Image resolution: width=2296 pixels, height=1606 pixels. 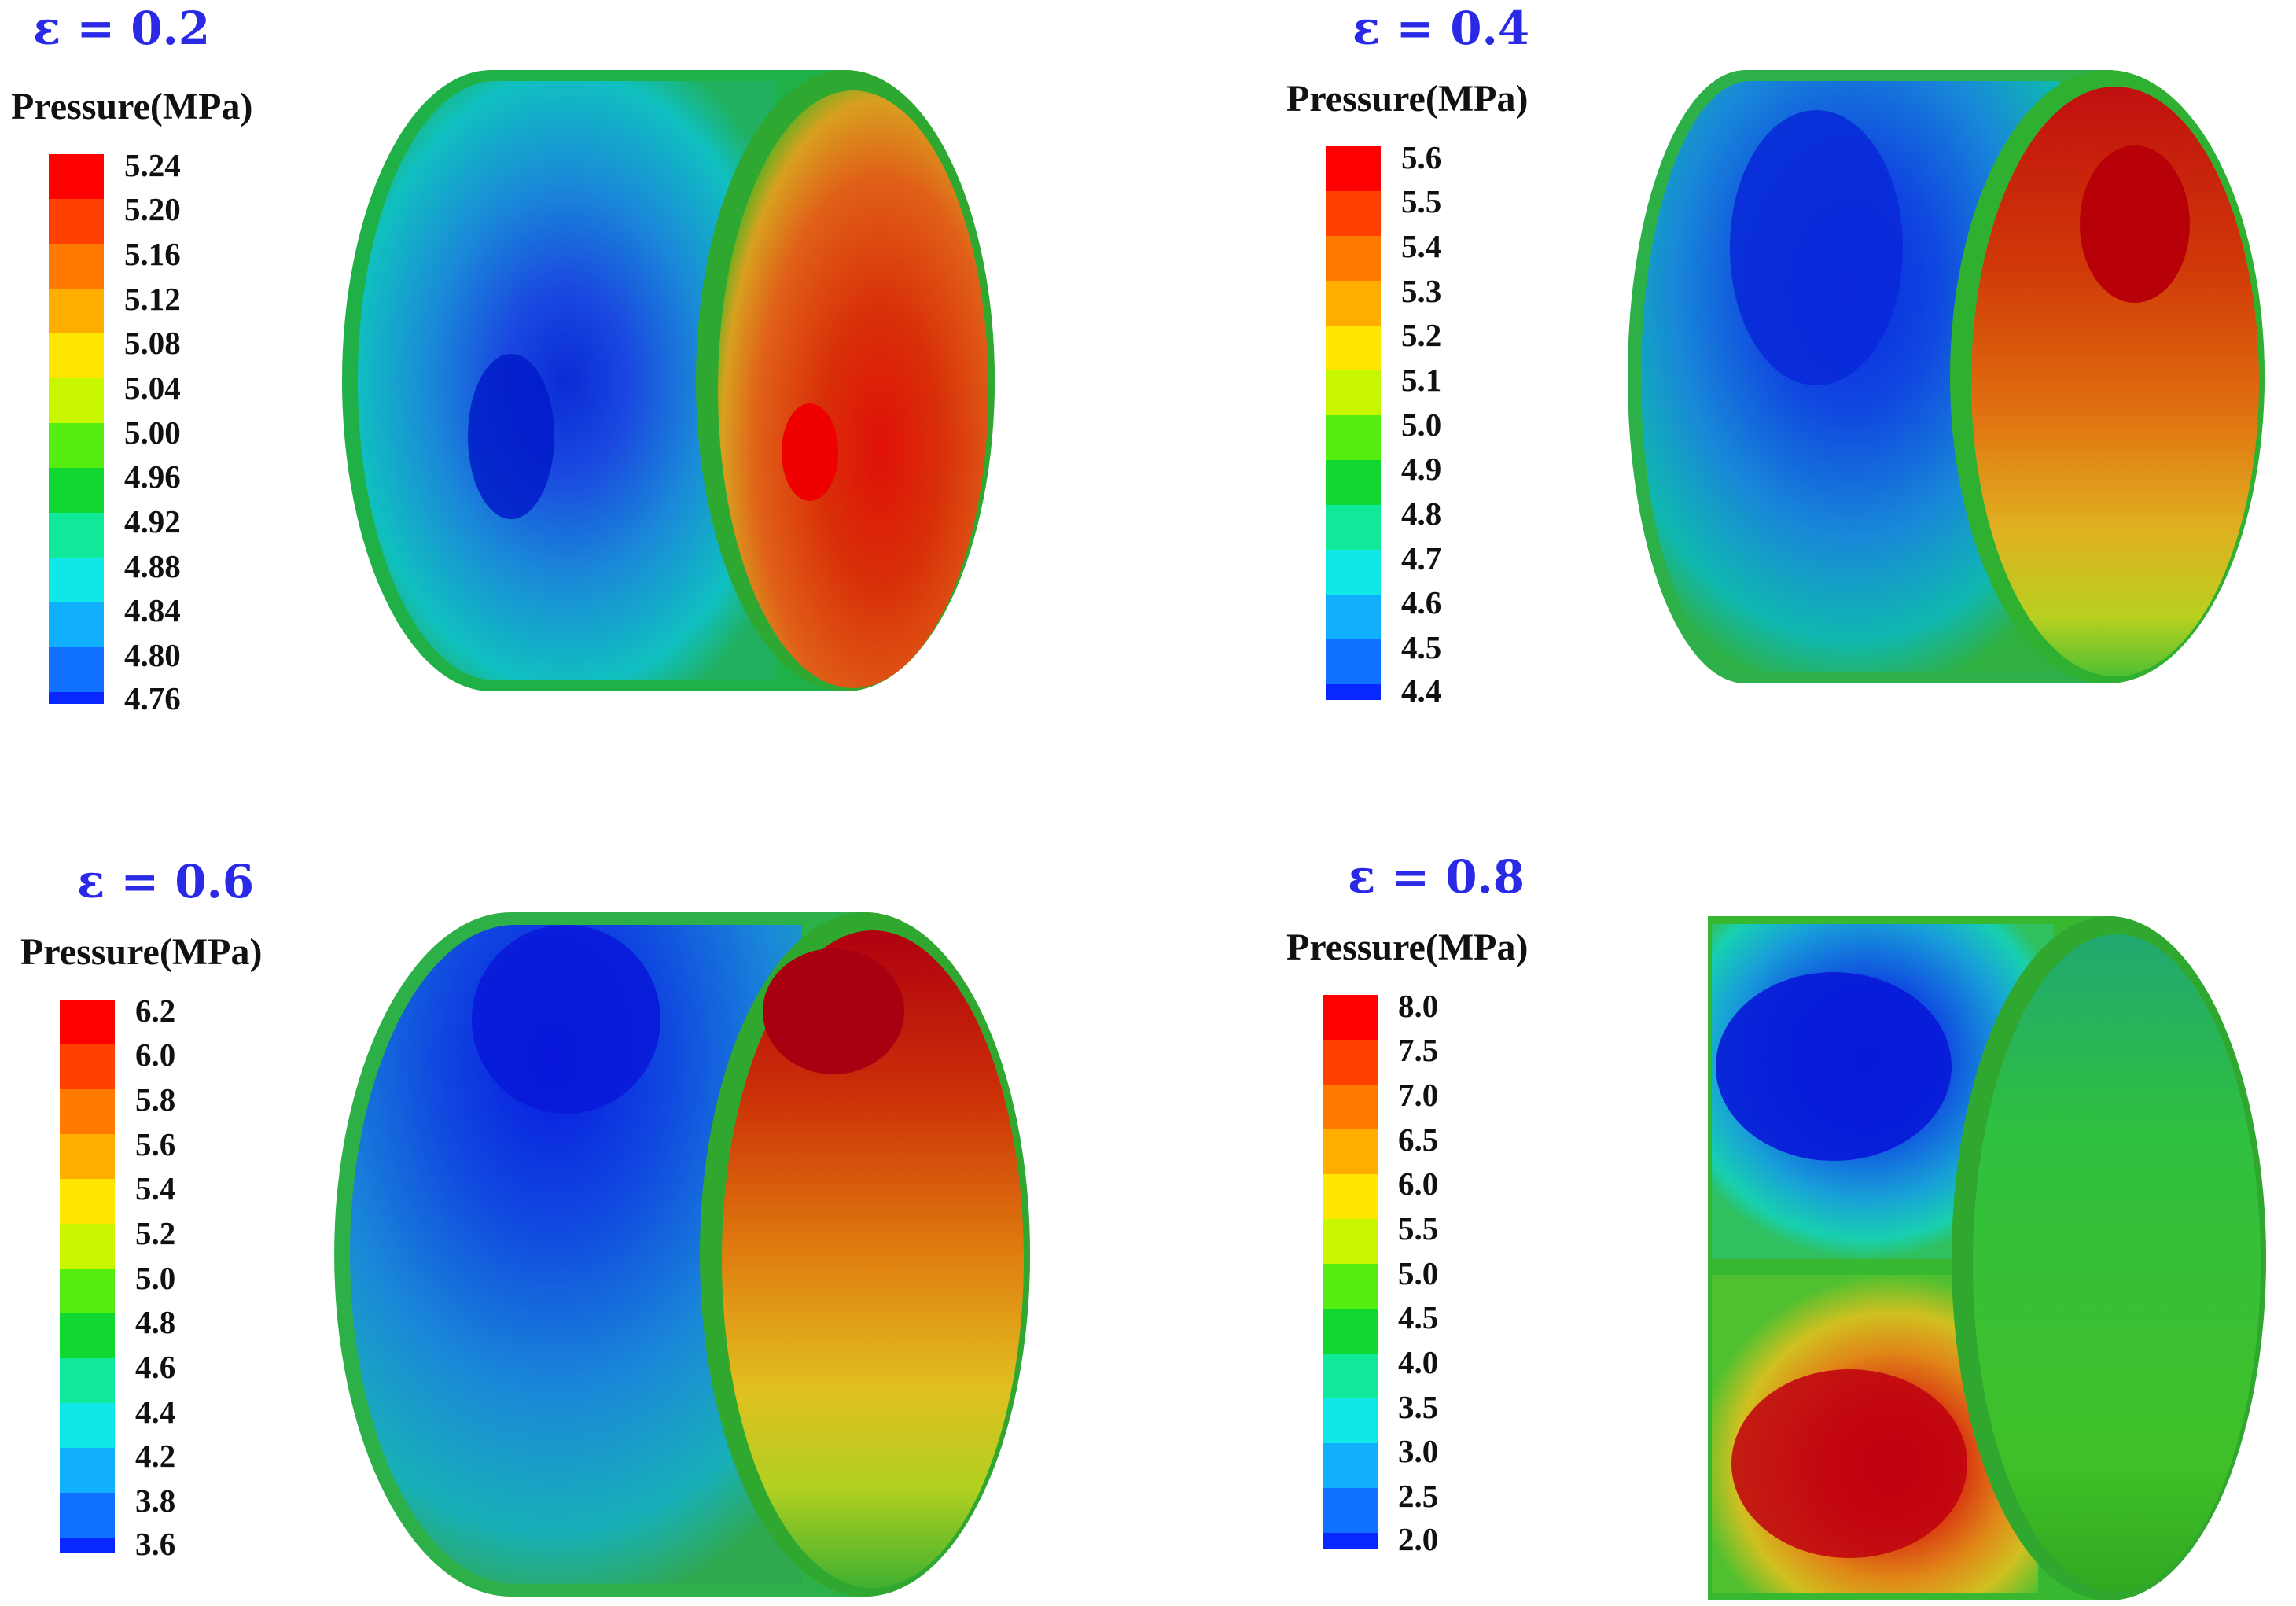 I want to click on legend-tick: 5.8, so click(x=155, y=1099).